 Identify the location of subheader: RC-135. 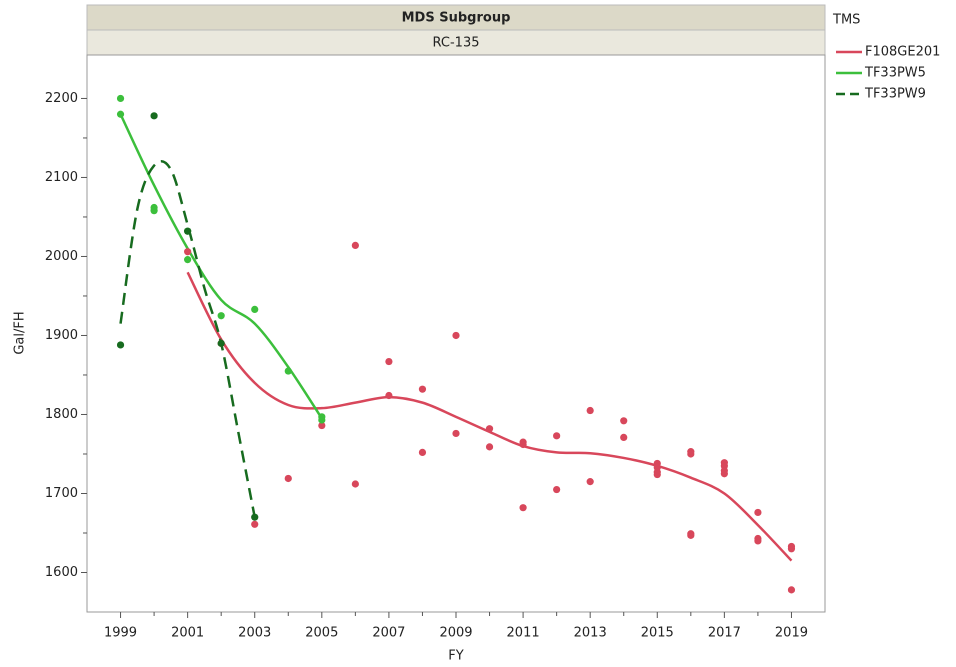
(456, 43).